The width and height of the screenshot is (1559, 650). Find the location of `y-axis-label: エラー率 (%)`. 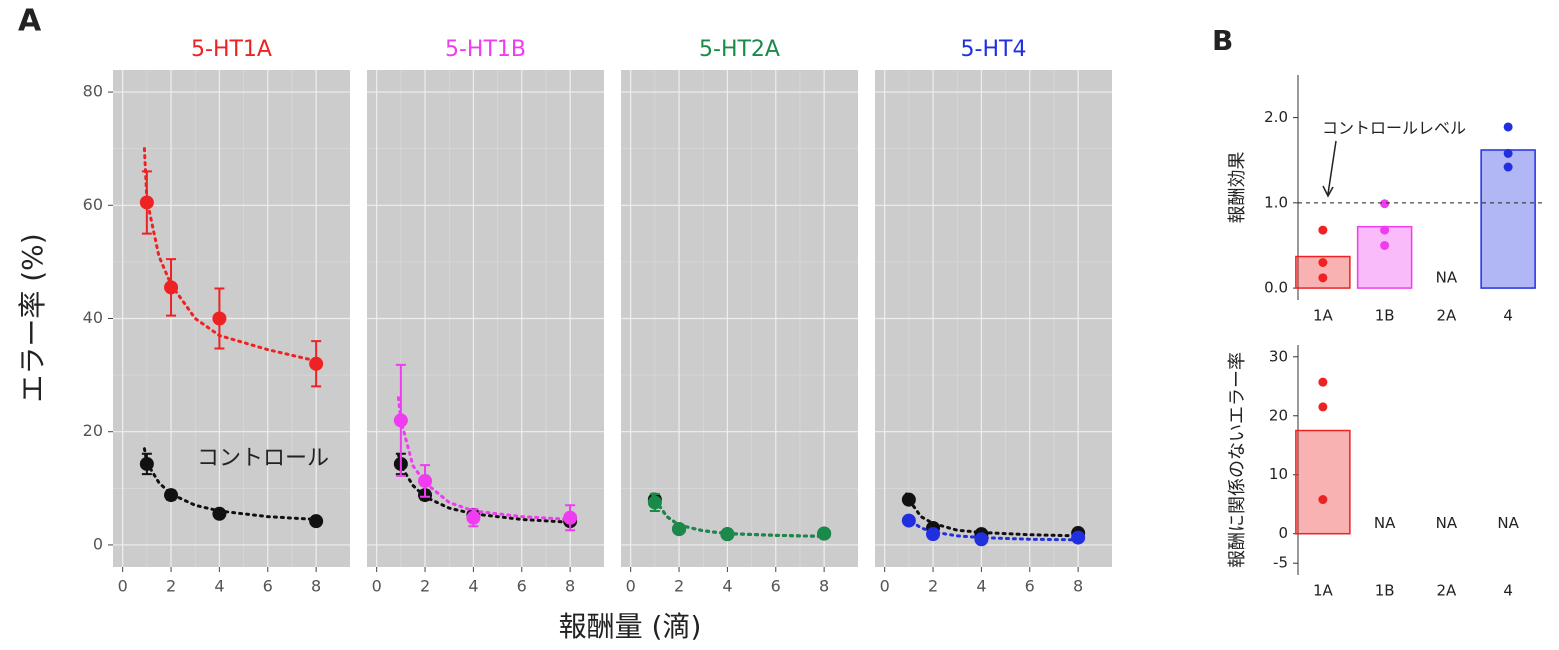

y-axis-label: エラー率 (%) is located at coordinates (32, 317).